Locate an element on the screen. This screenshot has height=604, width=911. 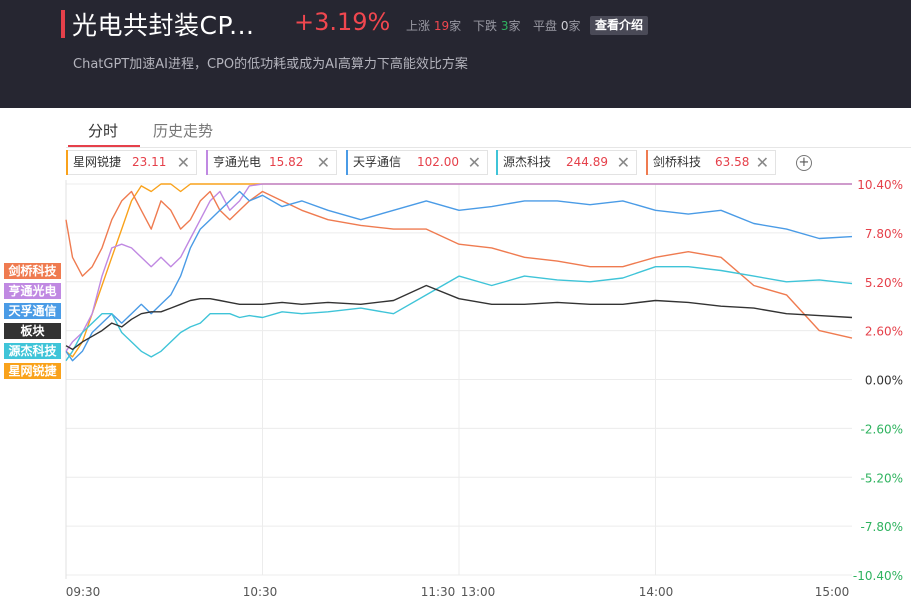
chip-stock-price: 102.00 is located at coordinates (438, 162).